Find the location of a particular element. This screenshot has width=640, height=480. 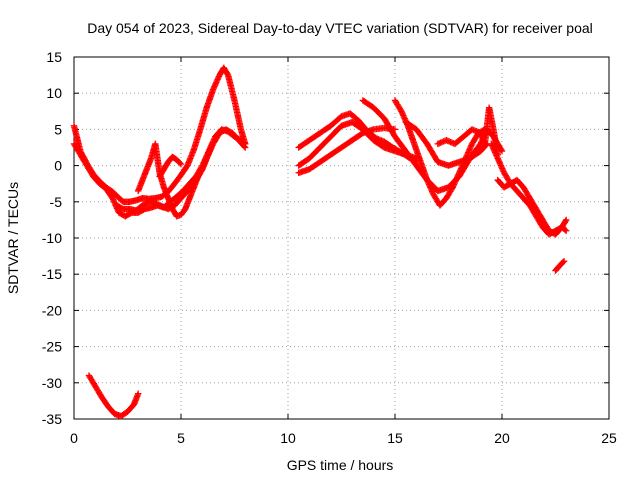

y-tick-label: 0 is located at coordinates (58, 166).